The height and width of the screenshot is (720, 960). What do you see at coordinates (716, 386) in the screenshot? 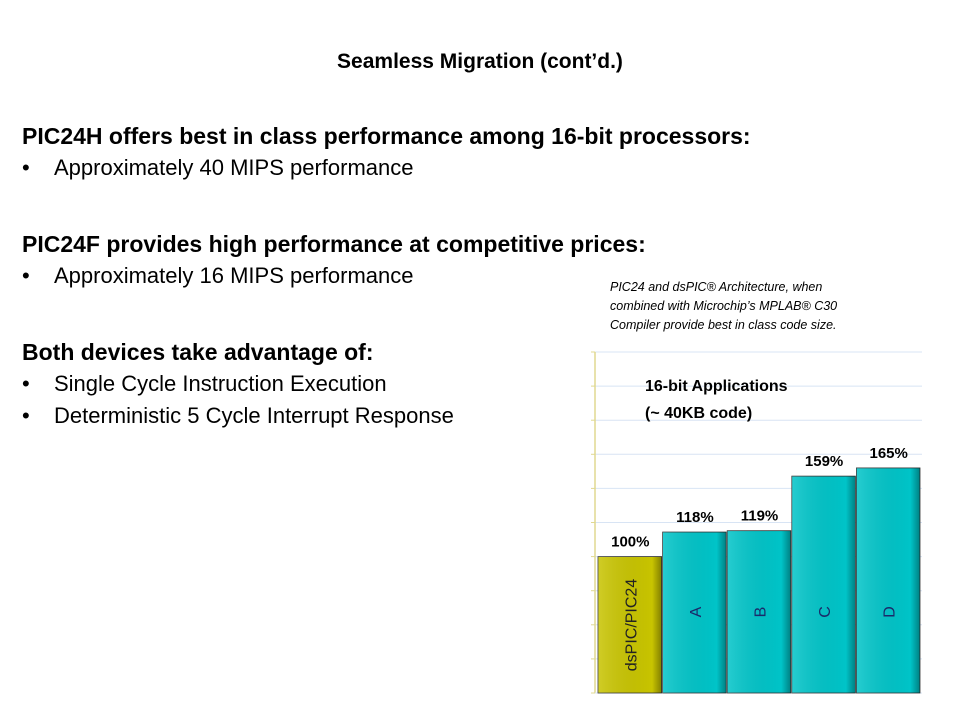
I see `chart-annotation: 16-bit Applications` at bounding box center [716, 386].